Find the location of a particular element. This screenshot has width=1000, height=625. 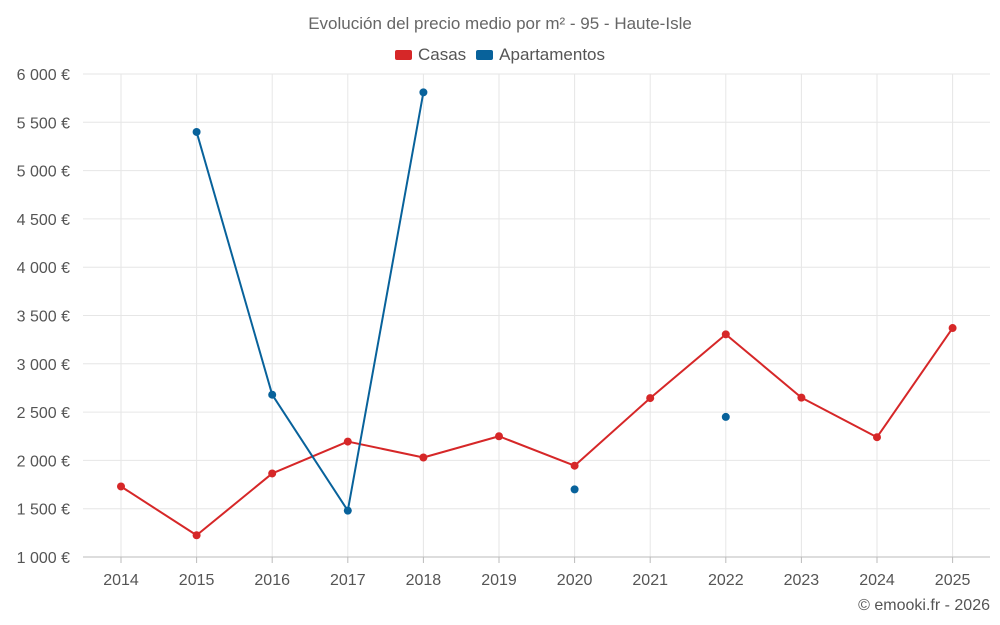

legend-swatch-apartamentos is located at coordinates (485, 55).